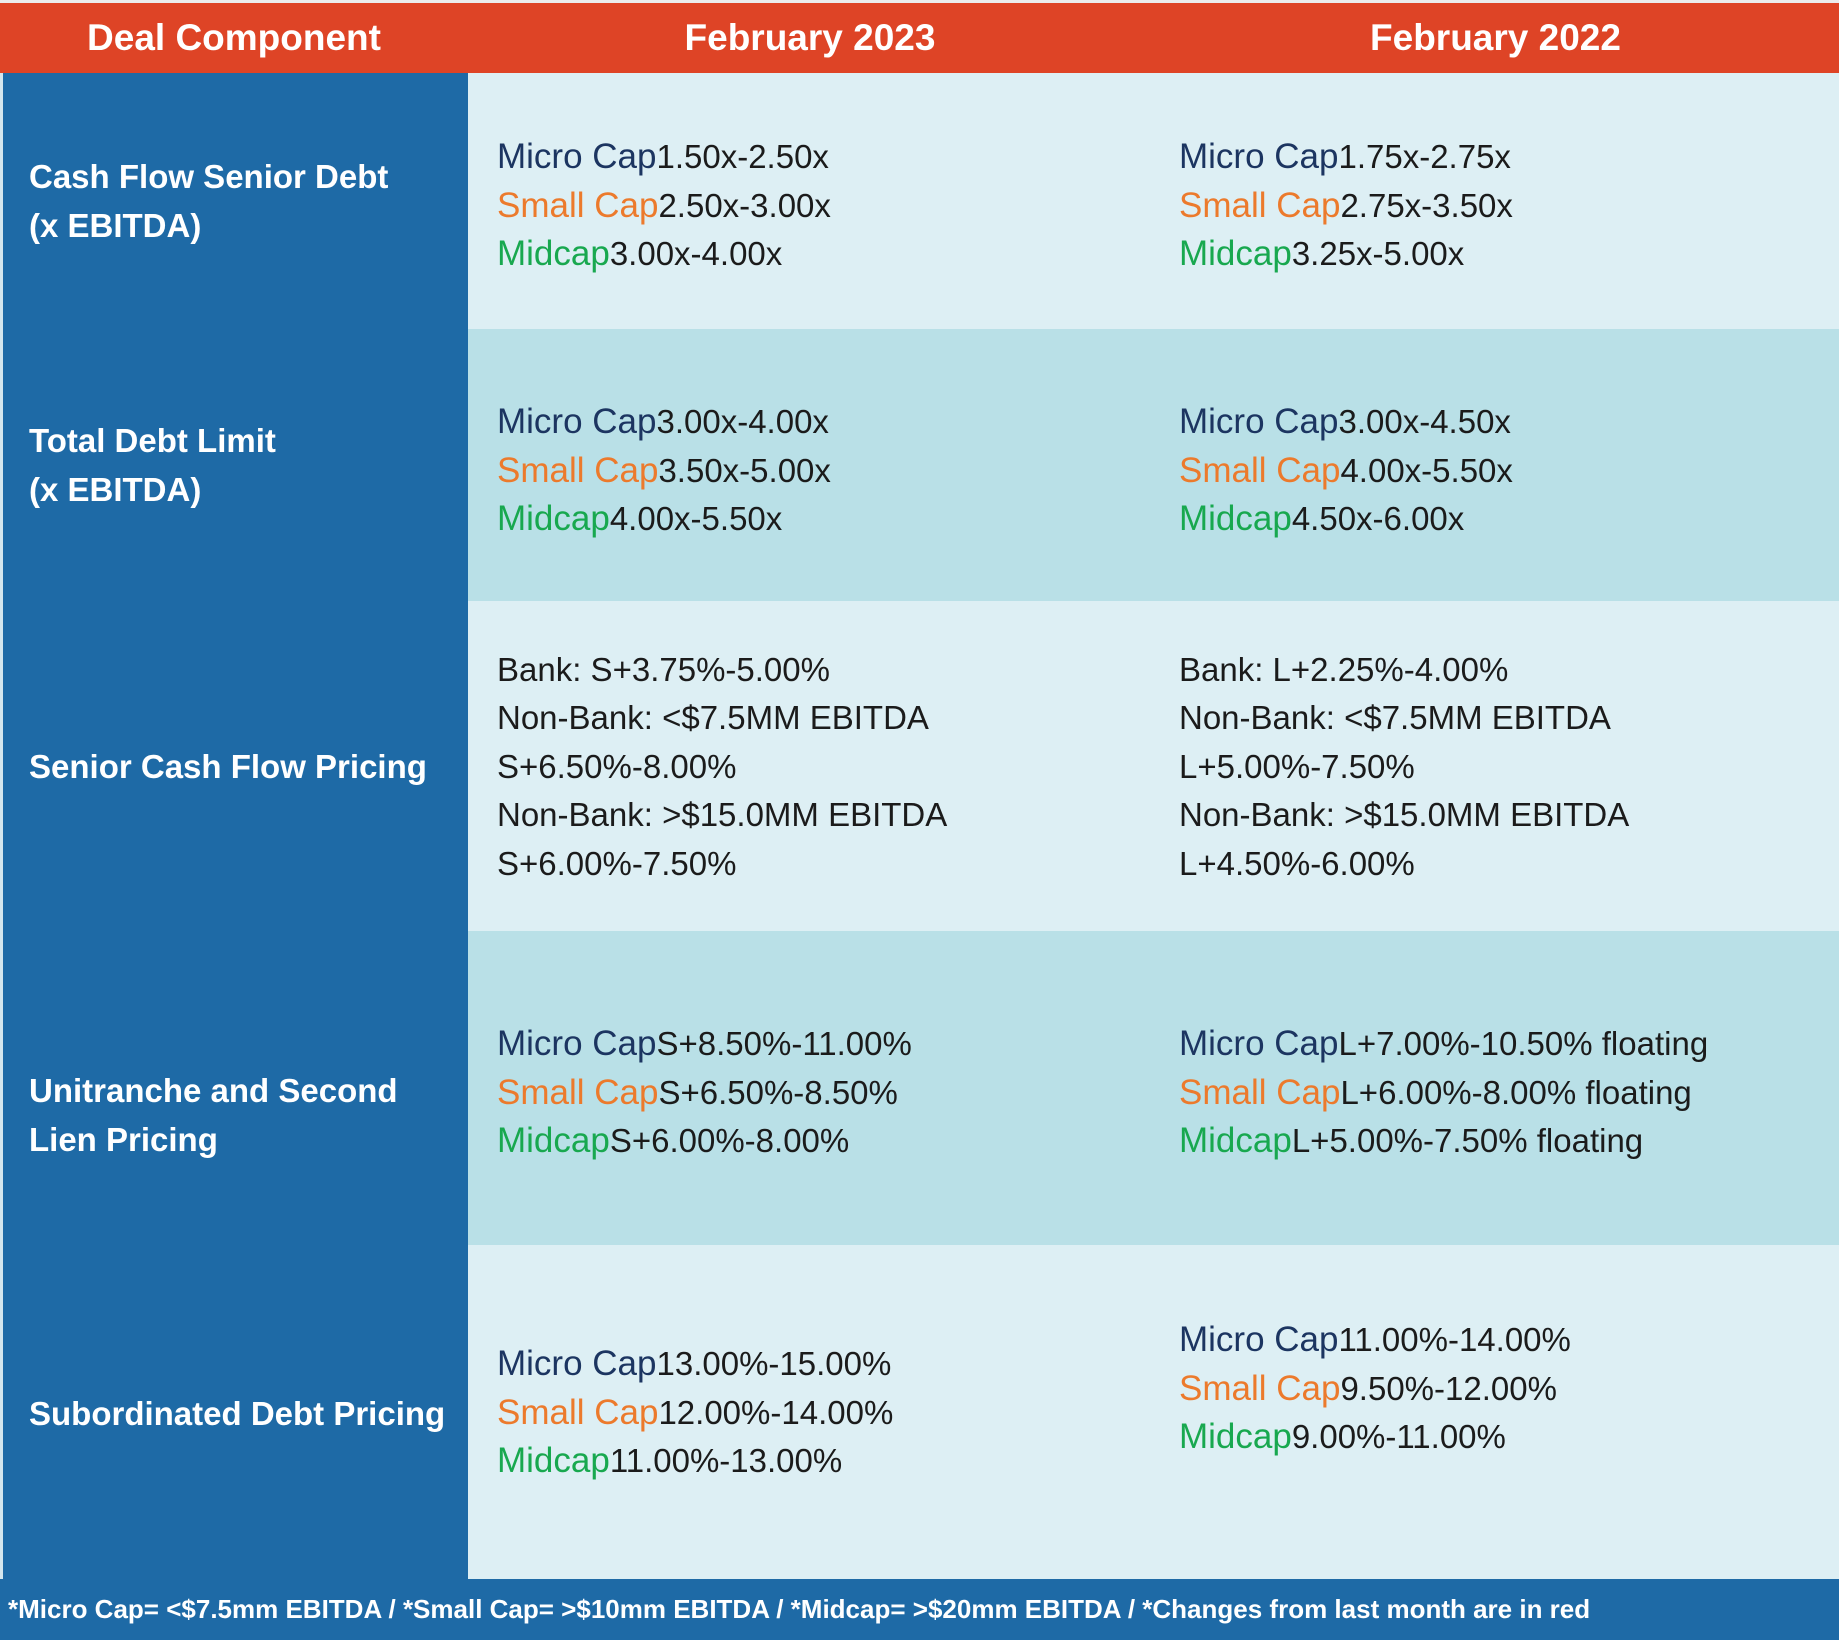 Image resolution: width=1839 pixels, height=1640 pixels. I want to click on small-cap-line: Small Cap4.00x-5.50x, so click(1494, 471).